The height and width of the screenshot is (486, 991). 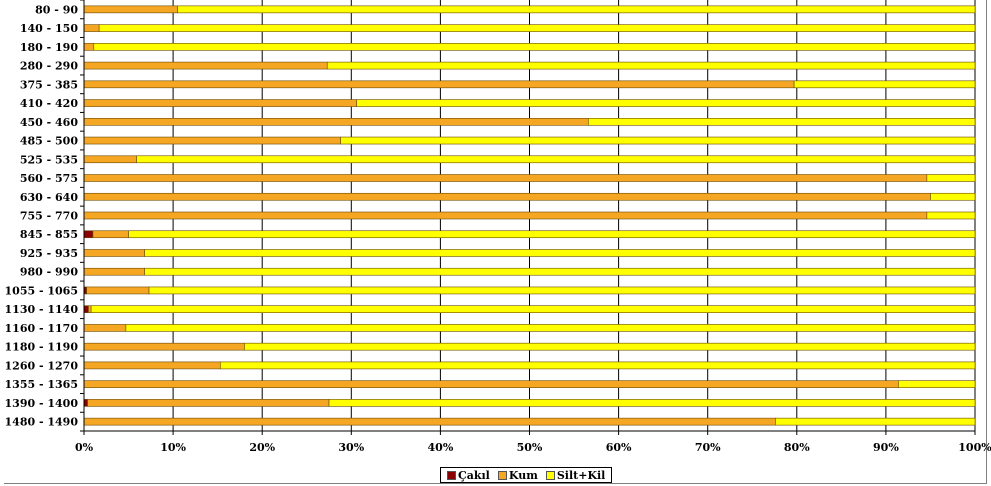 I want to click on y-tick-label: 630 - 640, so click(x=49, y=197).